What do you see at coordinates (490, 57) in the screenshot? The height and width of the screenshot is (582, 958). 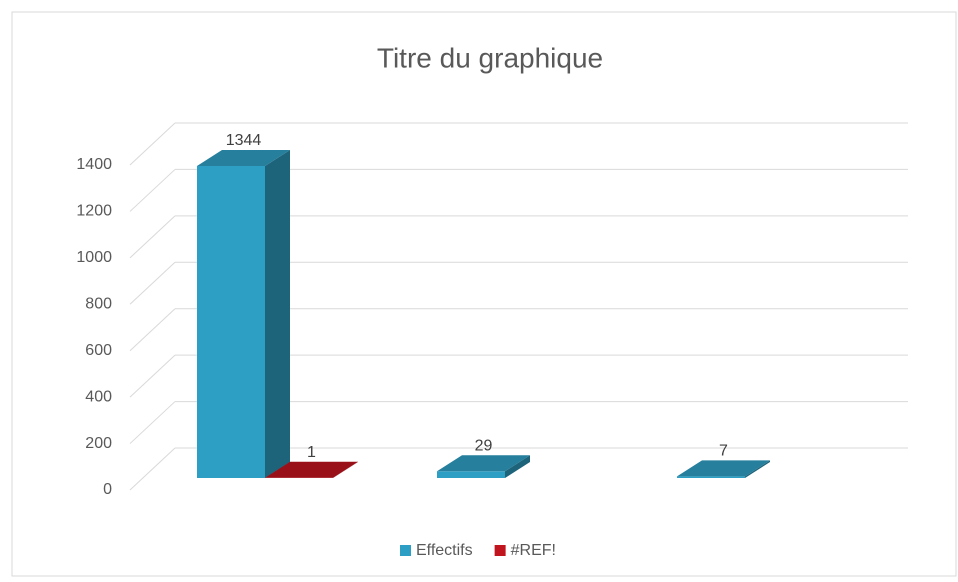 I see `chart-title: Titre du graphique` at bounding box center [490, 57].